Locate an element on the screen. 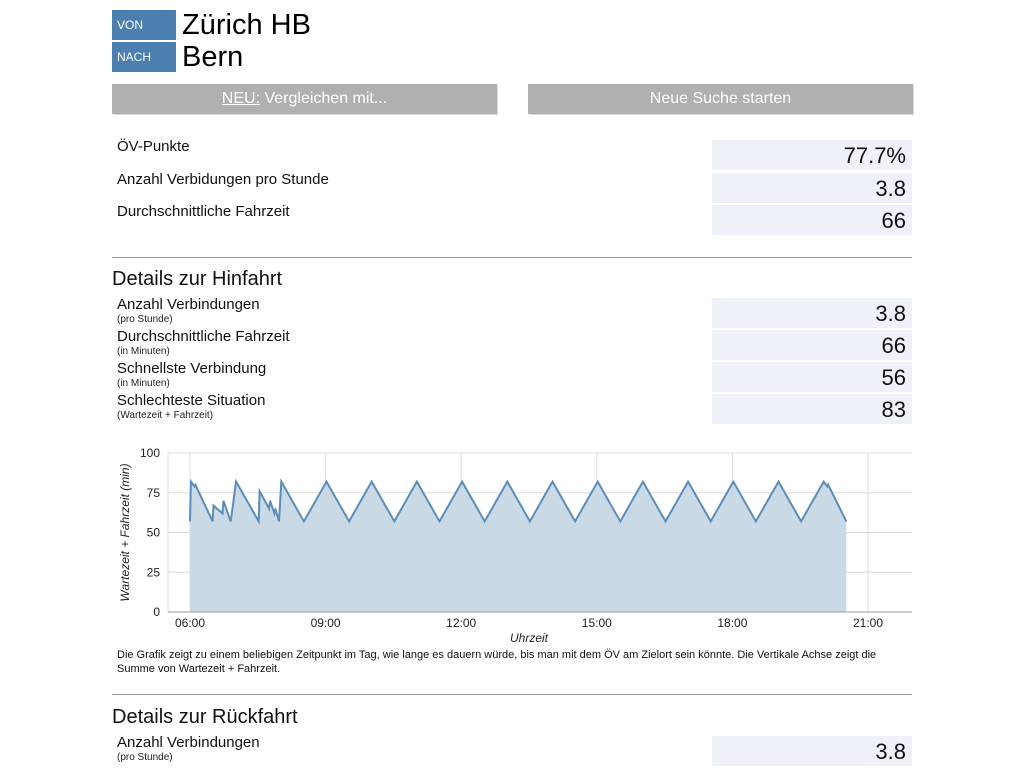  outbound-row: Schnellste Verbindung (in Minuten) 56 is located at coordinates (512, 377).